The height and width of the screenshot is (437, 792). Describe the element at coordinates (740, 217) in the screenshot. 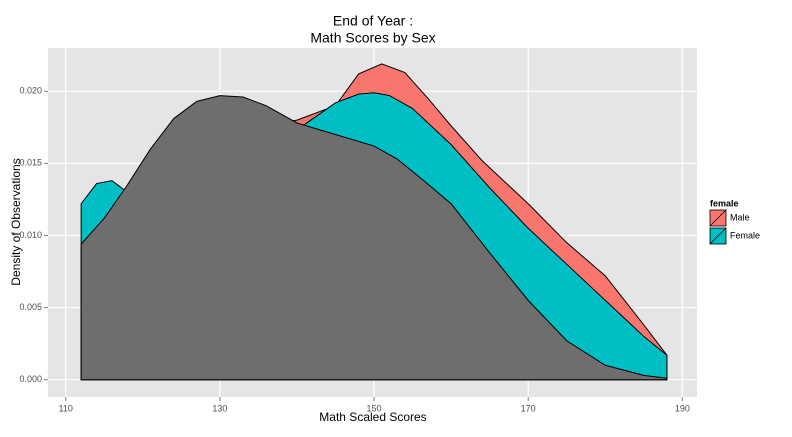

I see `legend-label: Male` at that location.